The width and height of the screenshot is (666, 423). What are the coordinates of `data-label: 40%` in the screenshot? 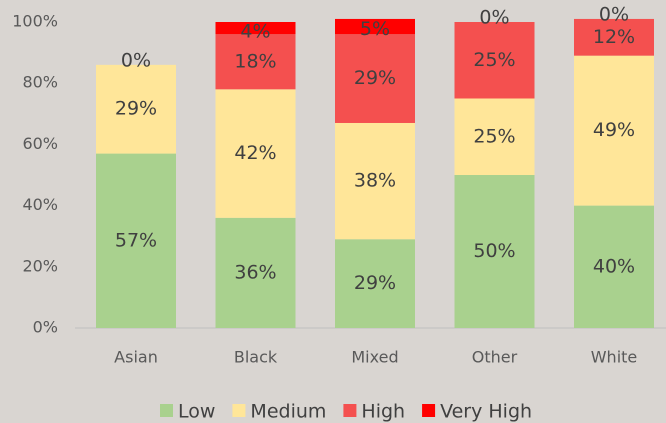 It's located at (614, 266).